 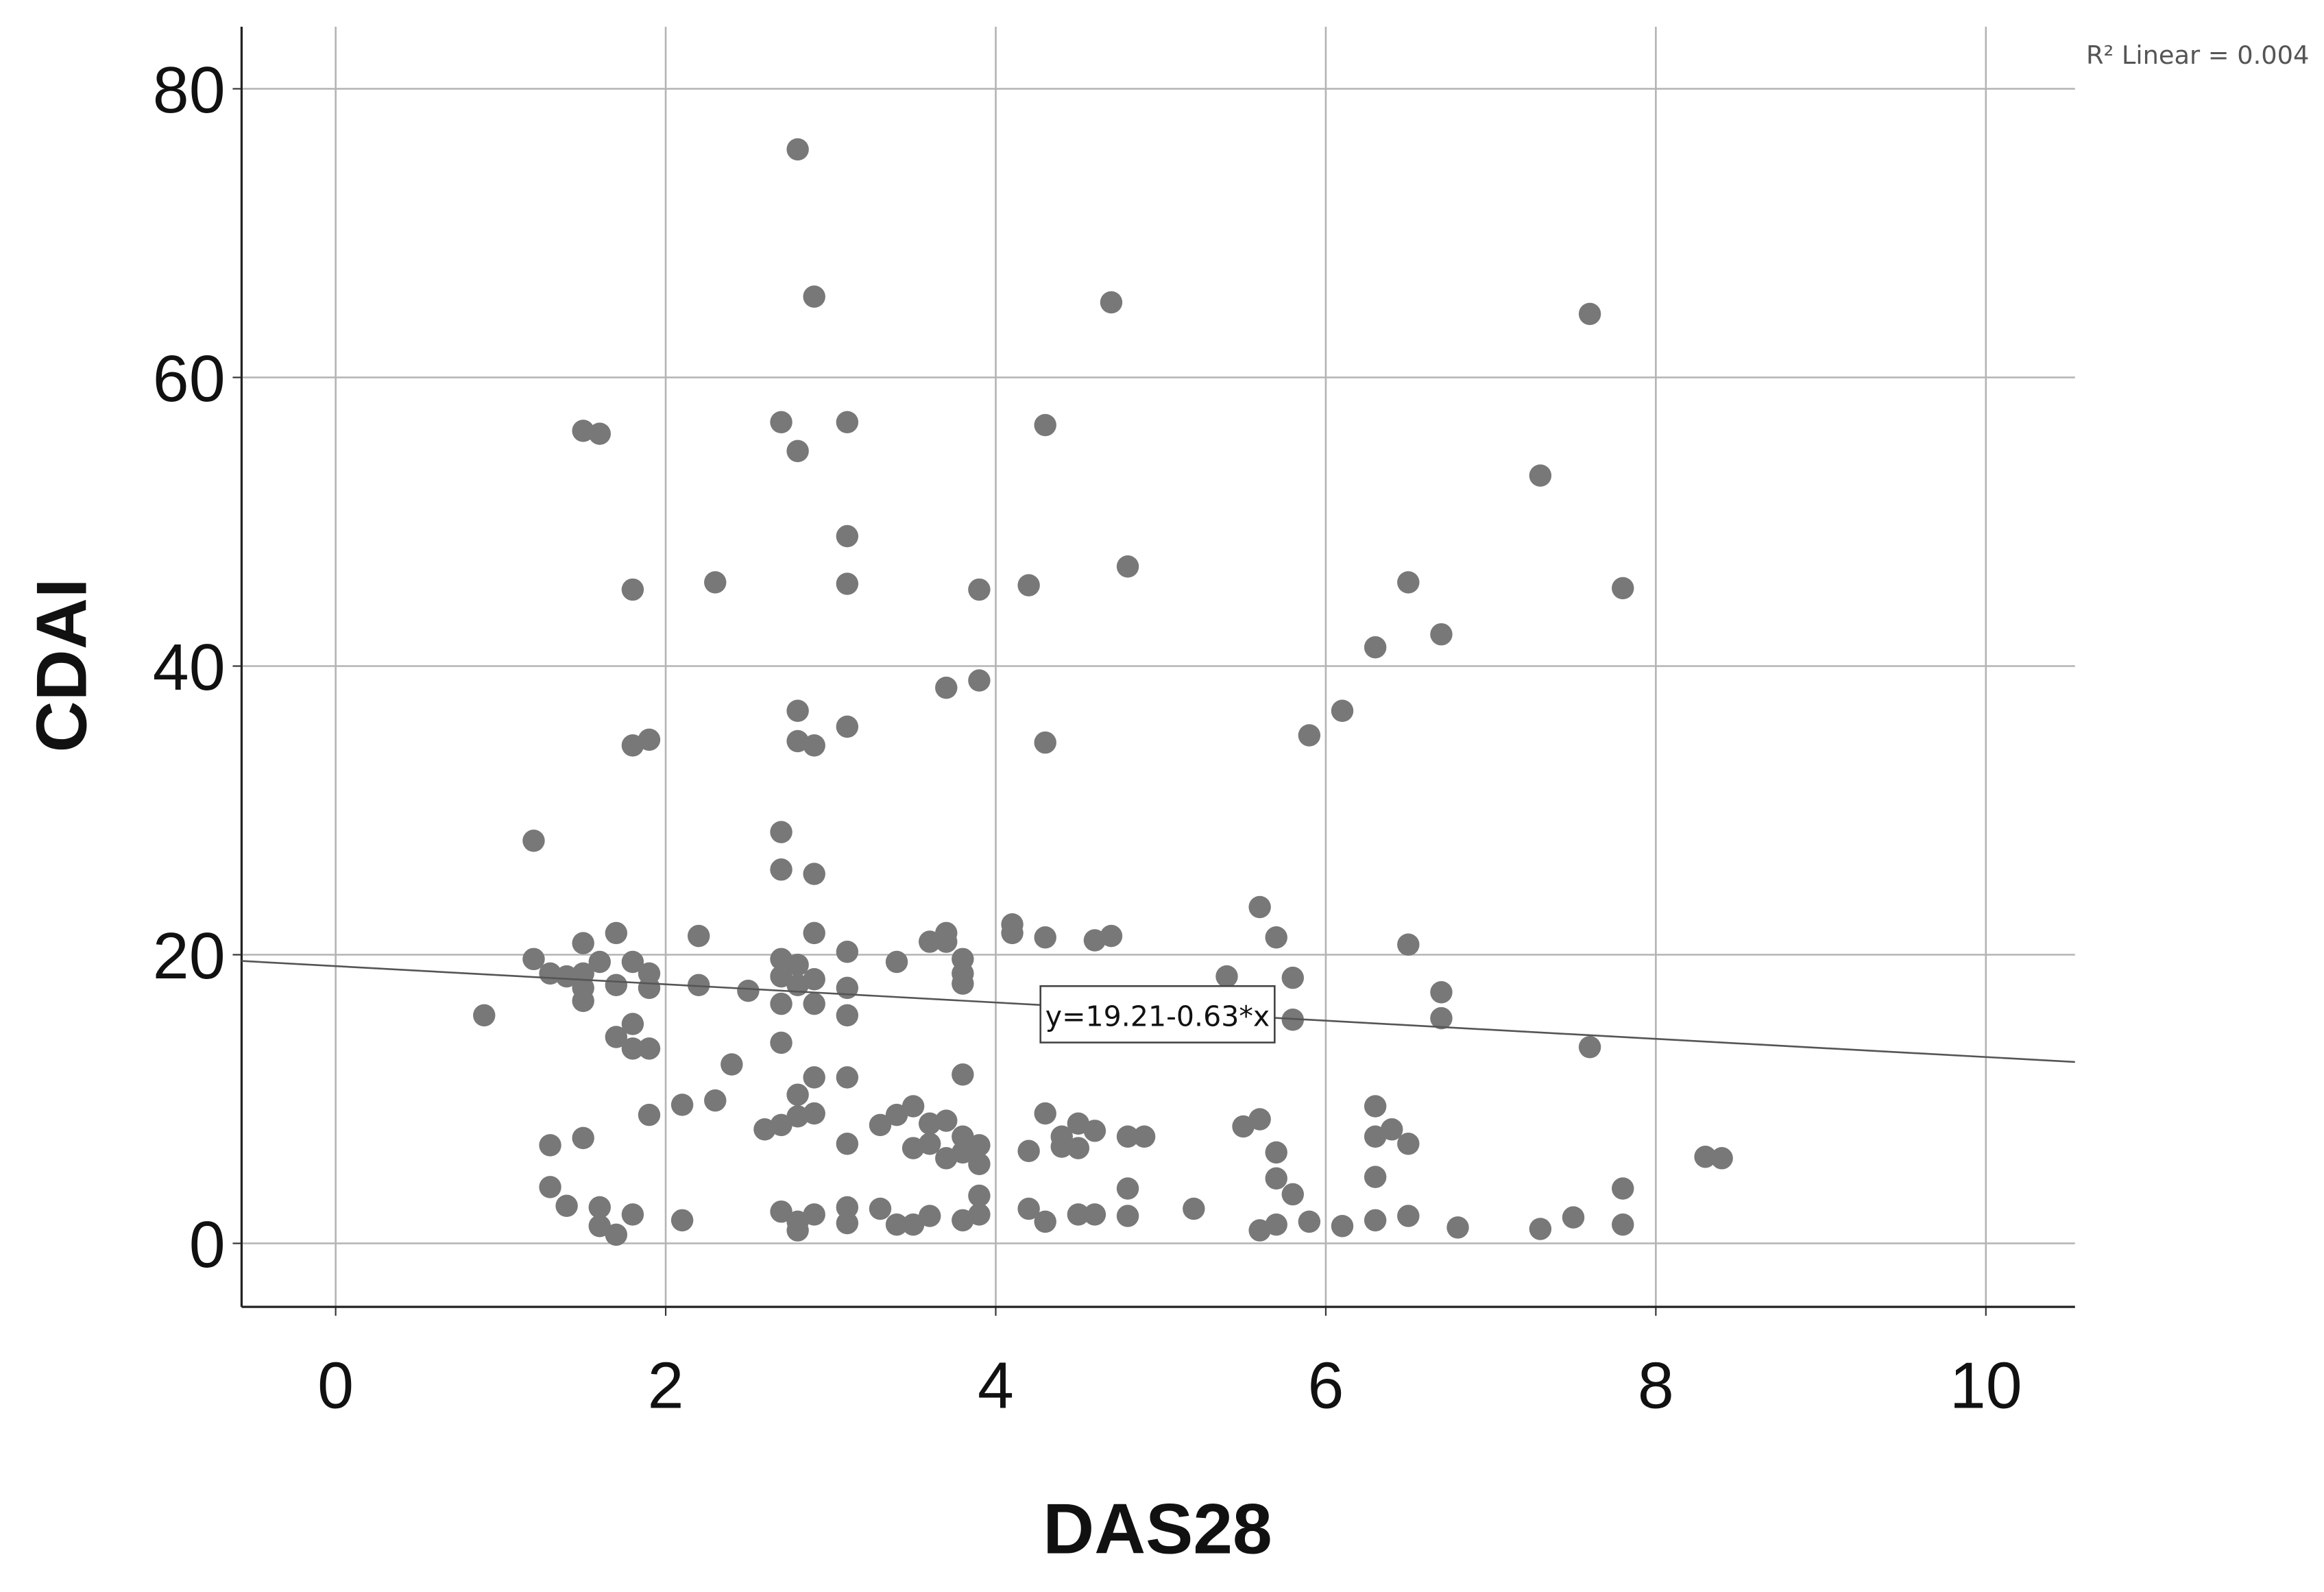 I want to click on fit-label: y=19.21-0.63*x, so click(x=1157, y=1017).